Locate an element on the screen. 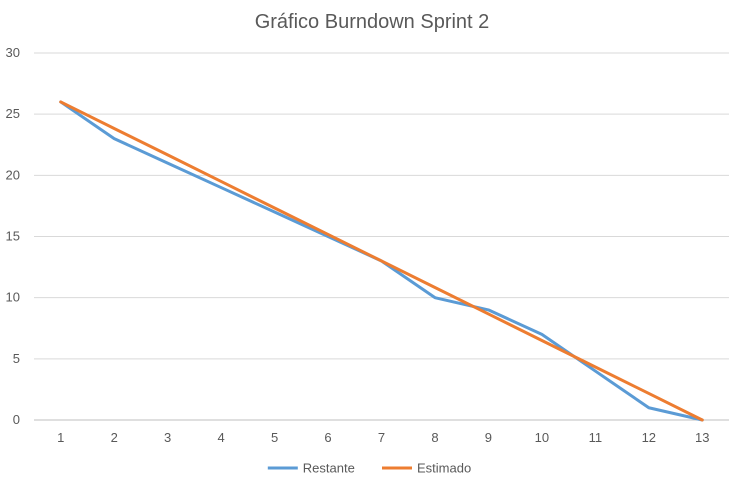  x-tick-label: 1 is located at coordinates (60, 437).